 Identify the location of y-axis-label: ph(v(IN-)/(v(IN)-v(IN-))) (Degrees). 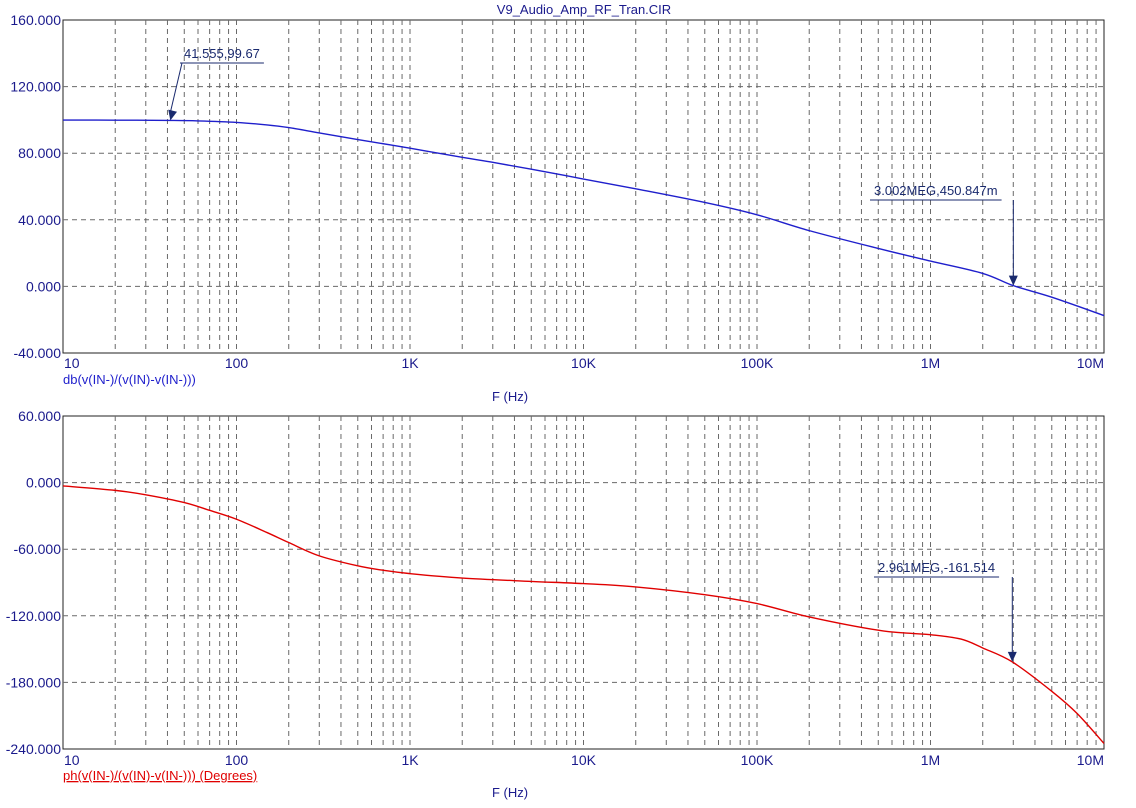
(160, 775).